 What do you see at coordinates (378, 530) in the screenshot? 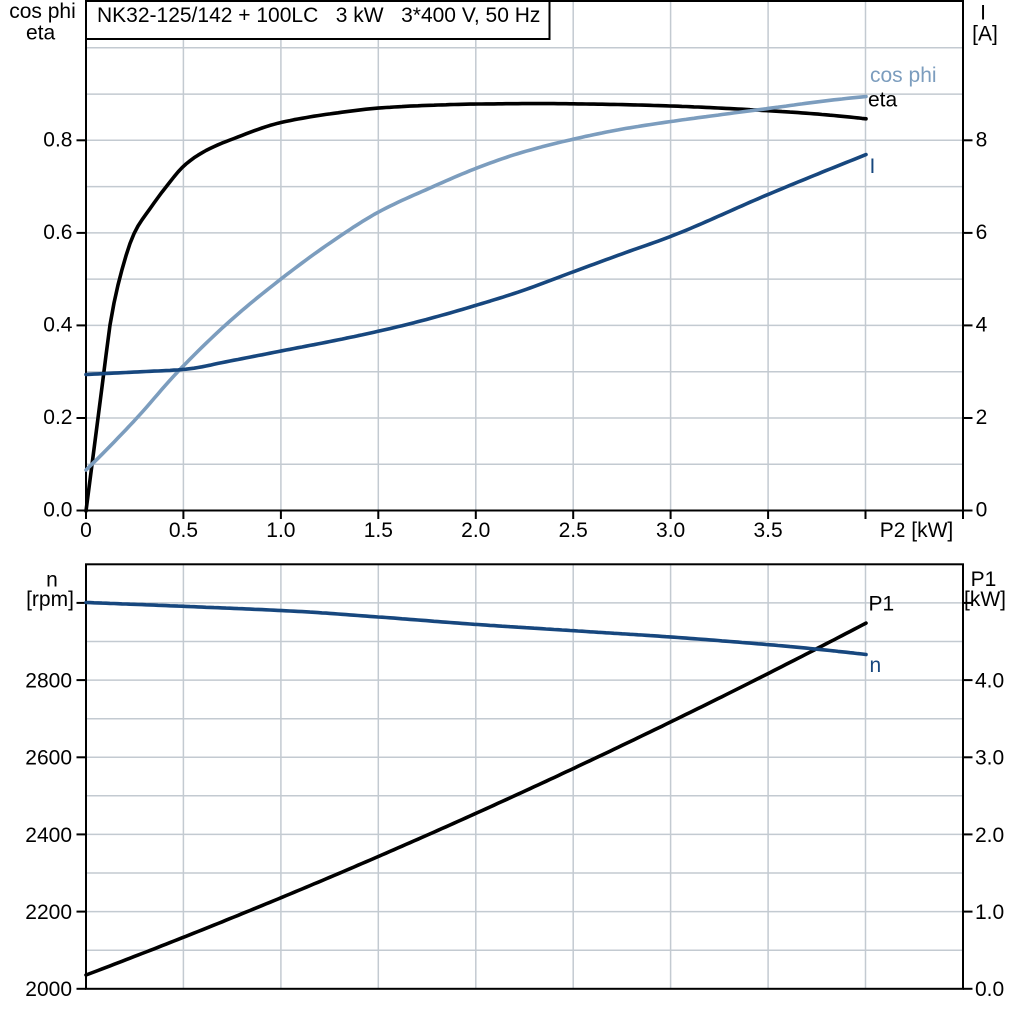
I see `svg-text: 1.5` at bounding box center [378, 530].